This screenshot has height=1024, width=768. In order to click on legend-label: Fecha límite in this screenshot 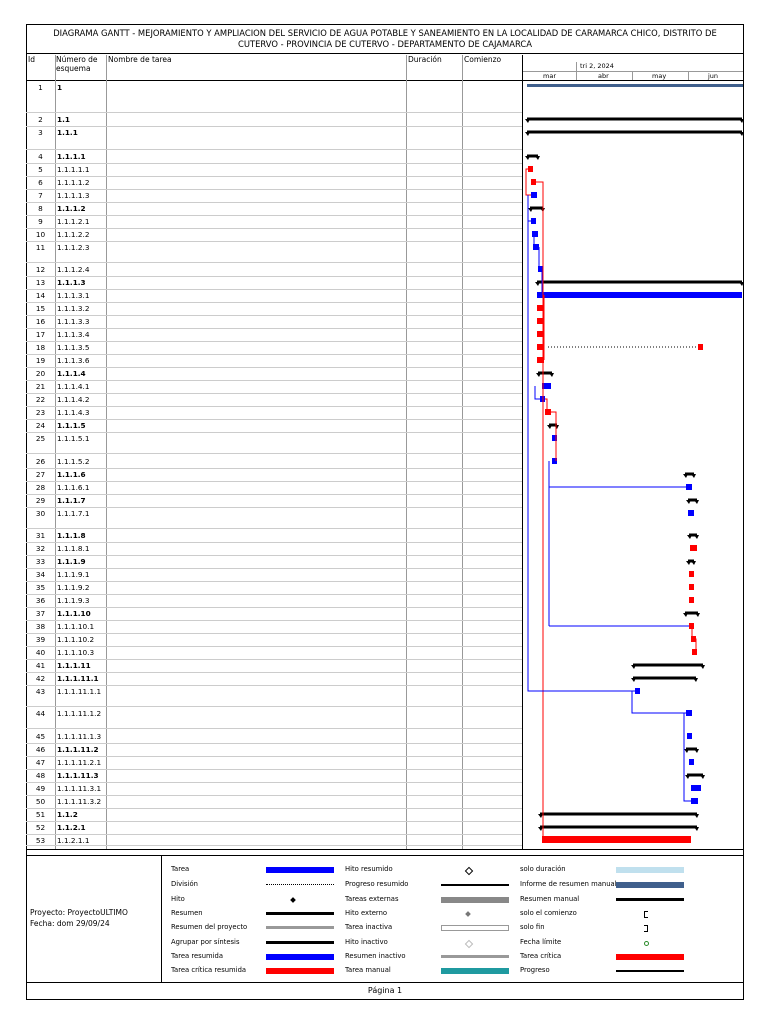, I will do `click(541, 942)`.